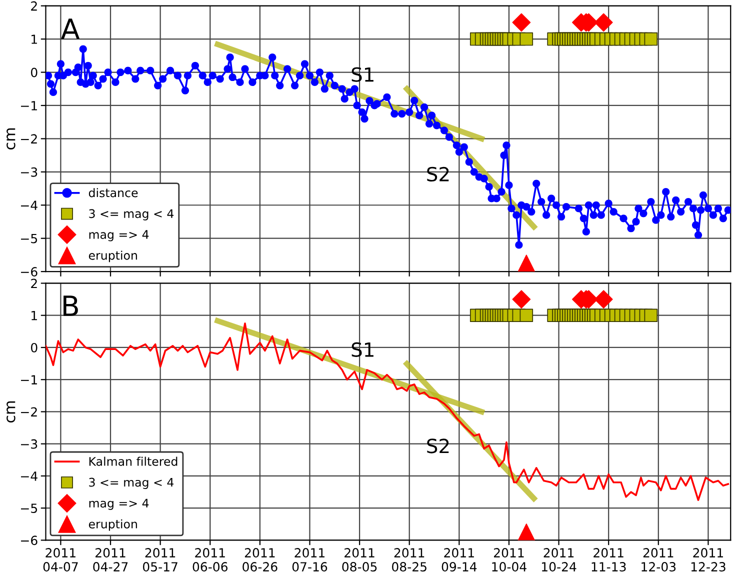 The width and height of the screenshot is (738, 584). I want to click on legend-label: Kalman filtered, so click(133, 461).